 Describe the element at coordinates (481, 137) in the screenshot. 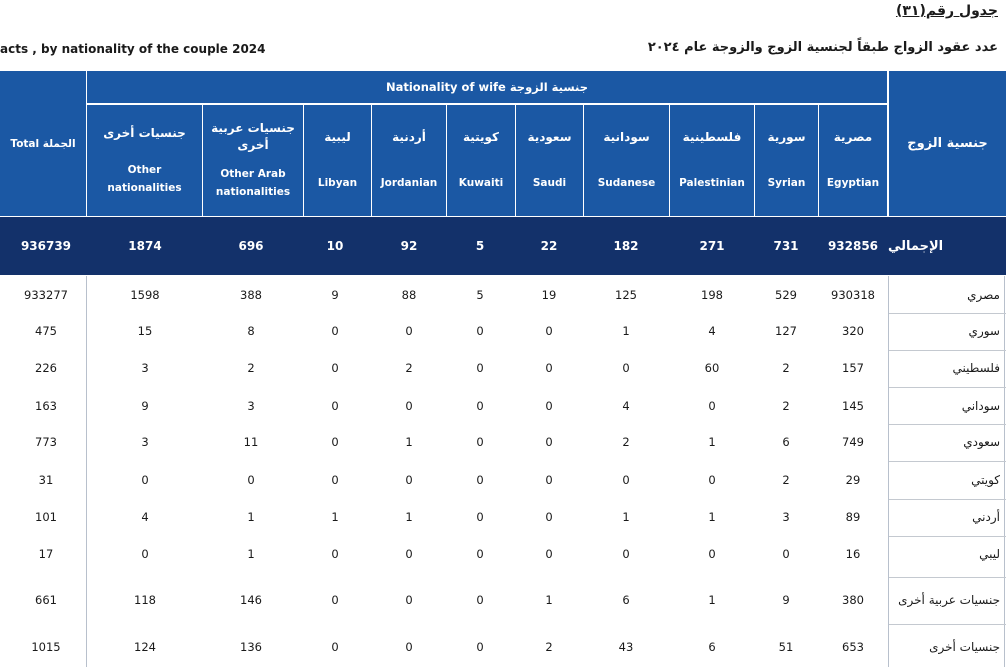

I see `column-header-arabic: كويتية` at that location.